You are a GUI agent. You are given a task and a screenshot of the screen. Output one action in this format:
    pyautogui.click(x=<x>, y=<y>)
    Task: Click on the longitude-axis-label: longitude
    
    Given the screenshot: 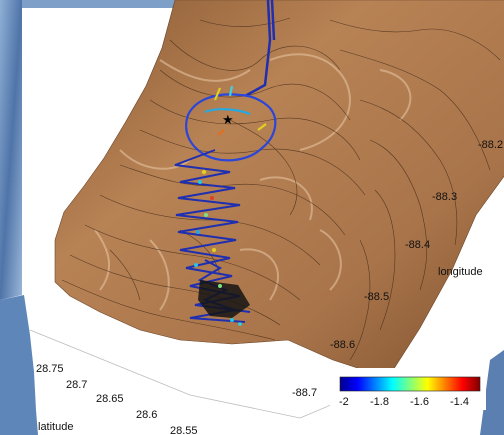 What is the action you would take?
    pyautogui.click(x=460, y=272)
    